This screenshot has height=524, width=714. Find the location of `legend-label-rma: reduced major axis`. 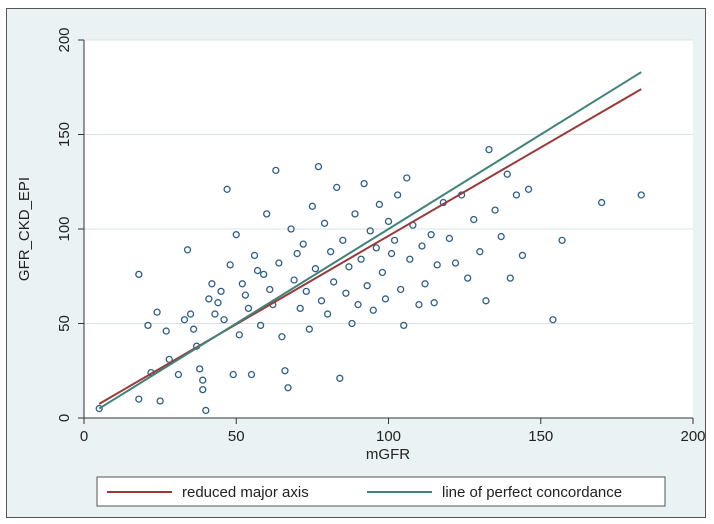

legend-label-rma: reduced major axis is located at coordinates (245, 492).